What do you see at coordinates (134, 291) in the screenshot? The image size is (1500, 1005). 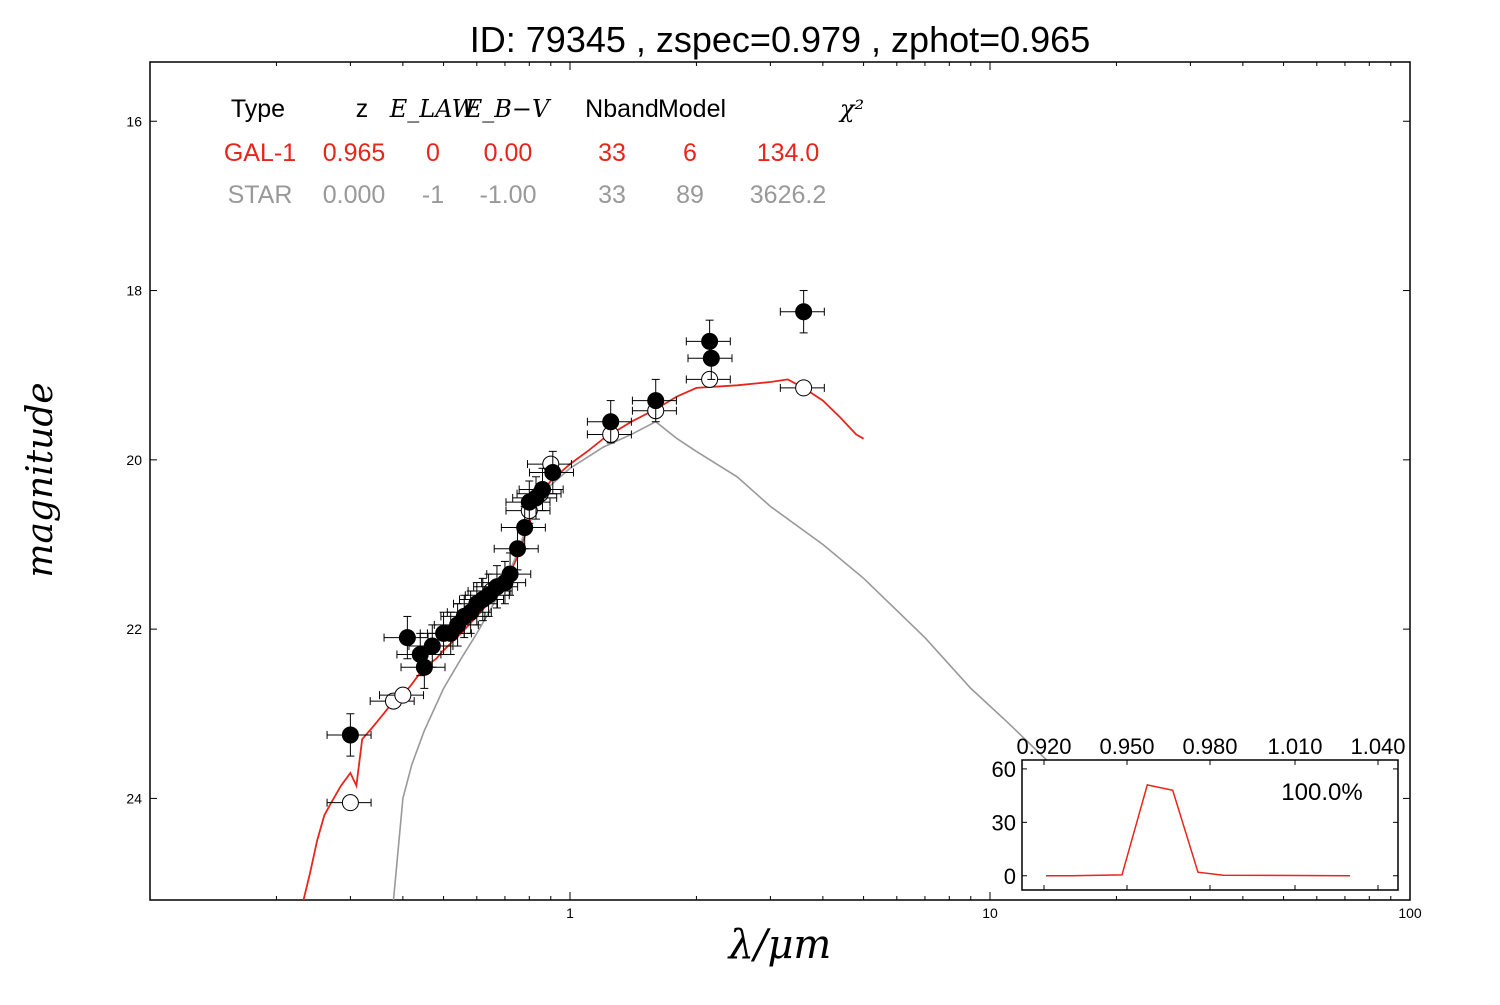 I see `y-tick-label: 18` at bounding box center [134, 291].